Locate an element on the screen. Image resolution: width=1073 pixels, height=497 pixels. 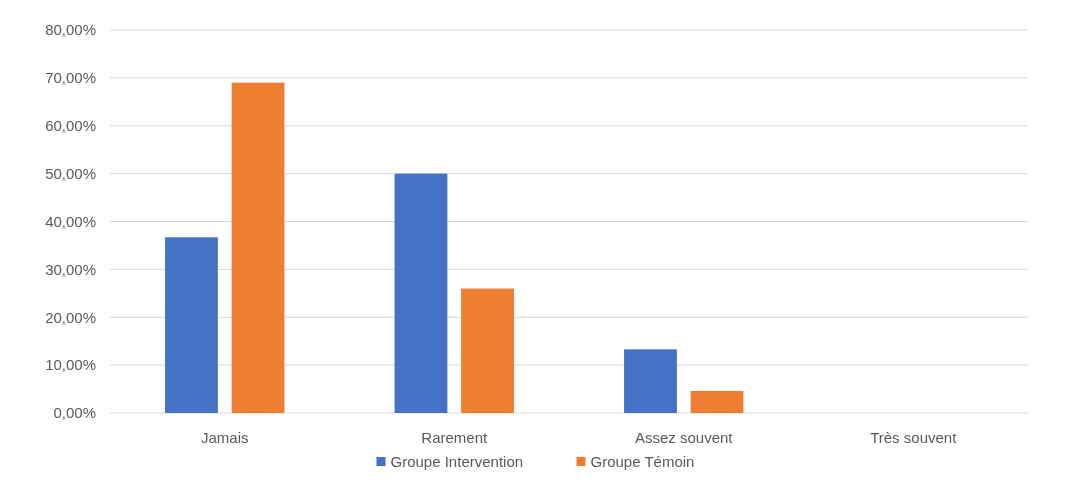
legend-label: Groupe Intervention is located at coordinates (457, 462).